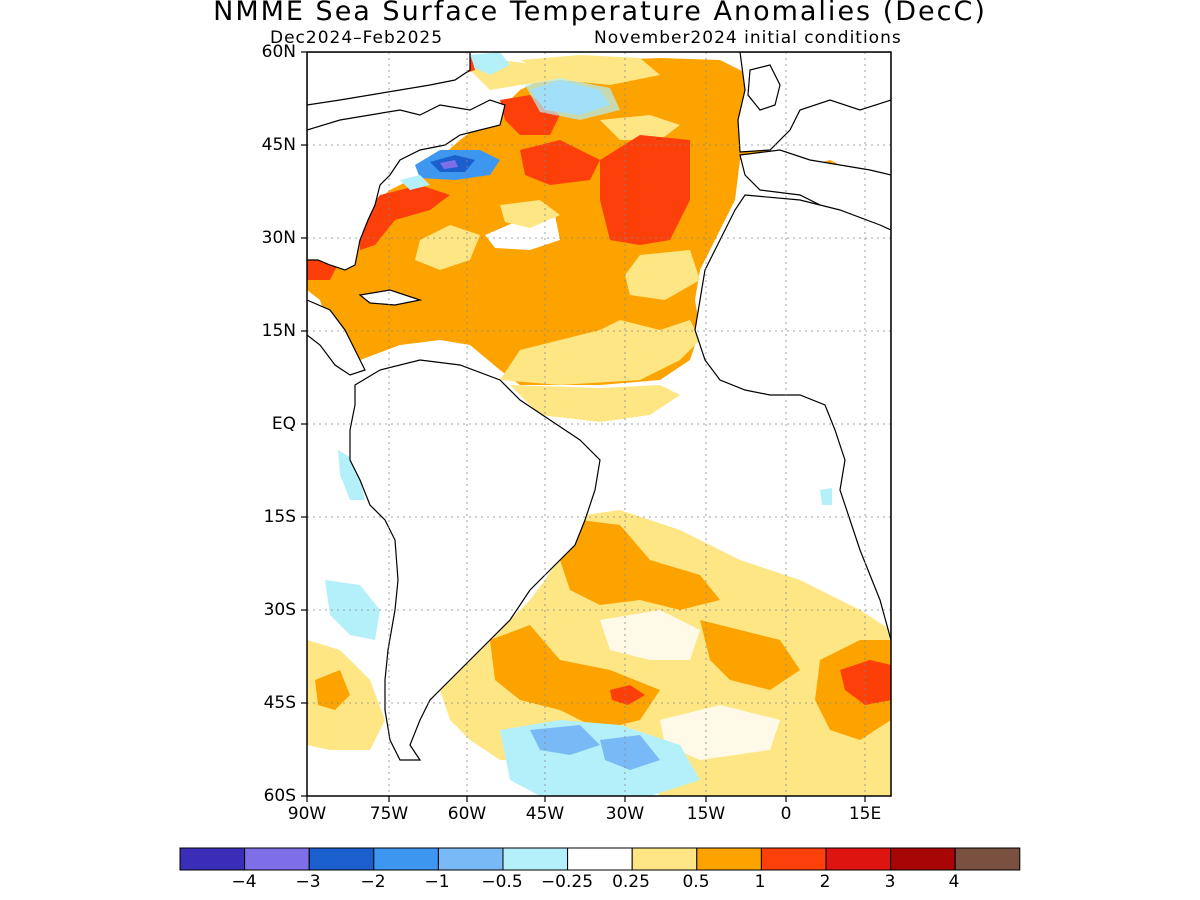  I want to click on colorbar-label: −2, so click(373, 882).